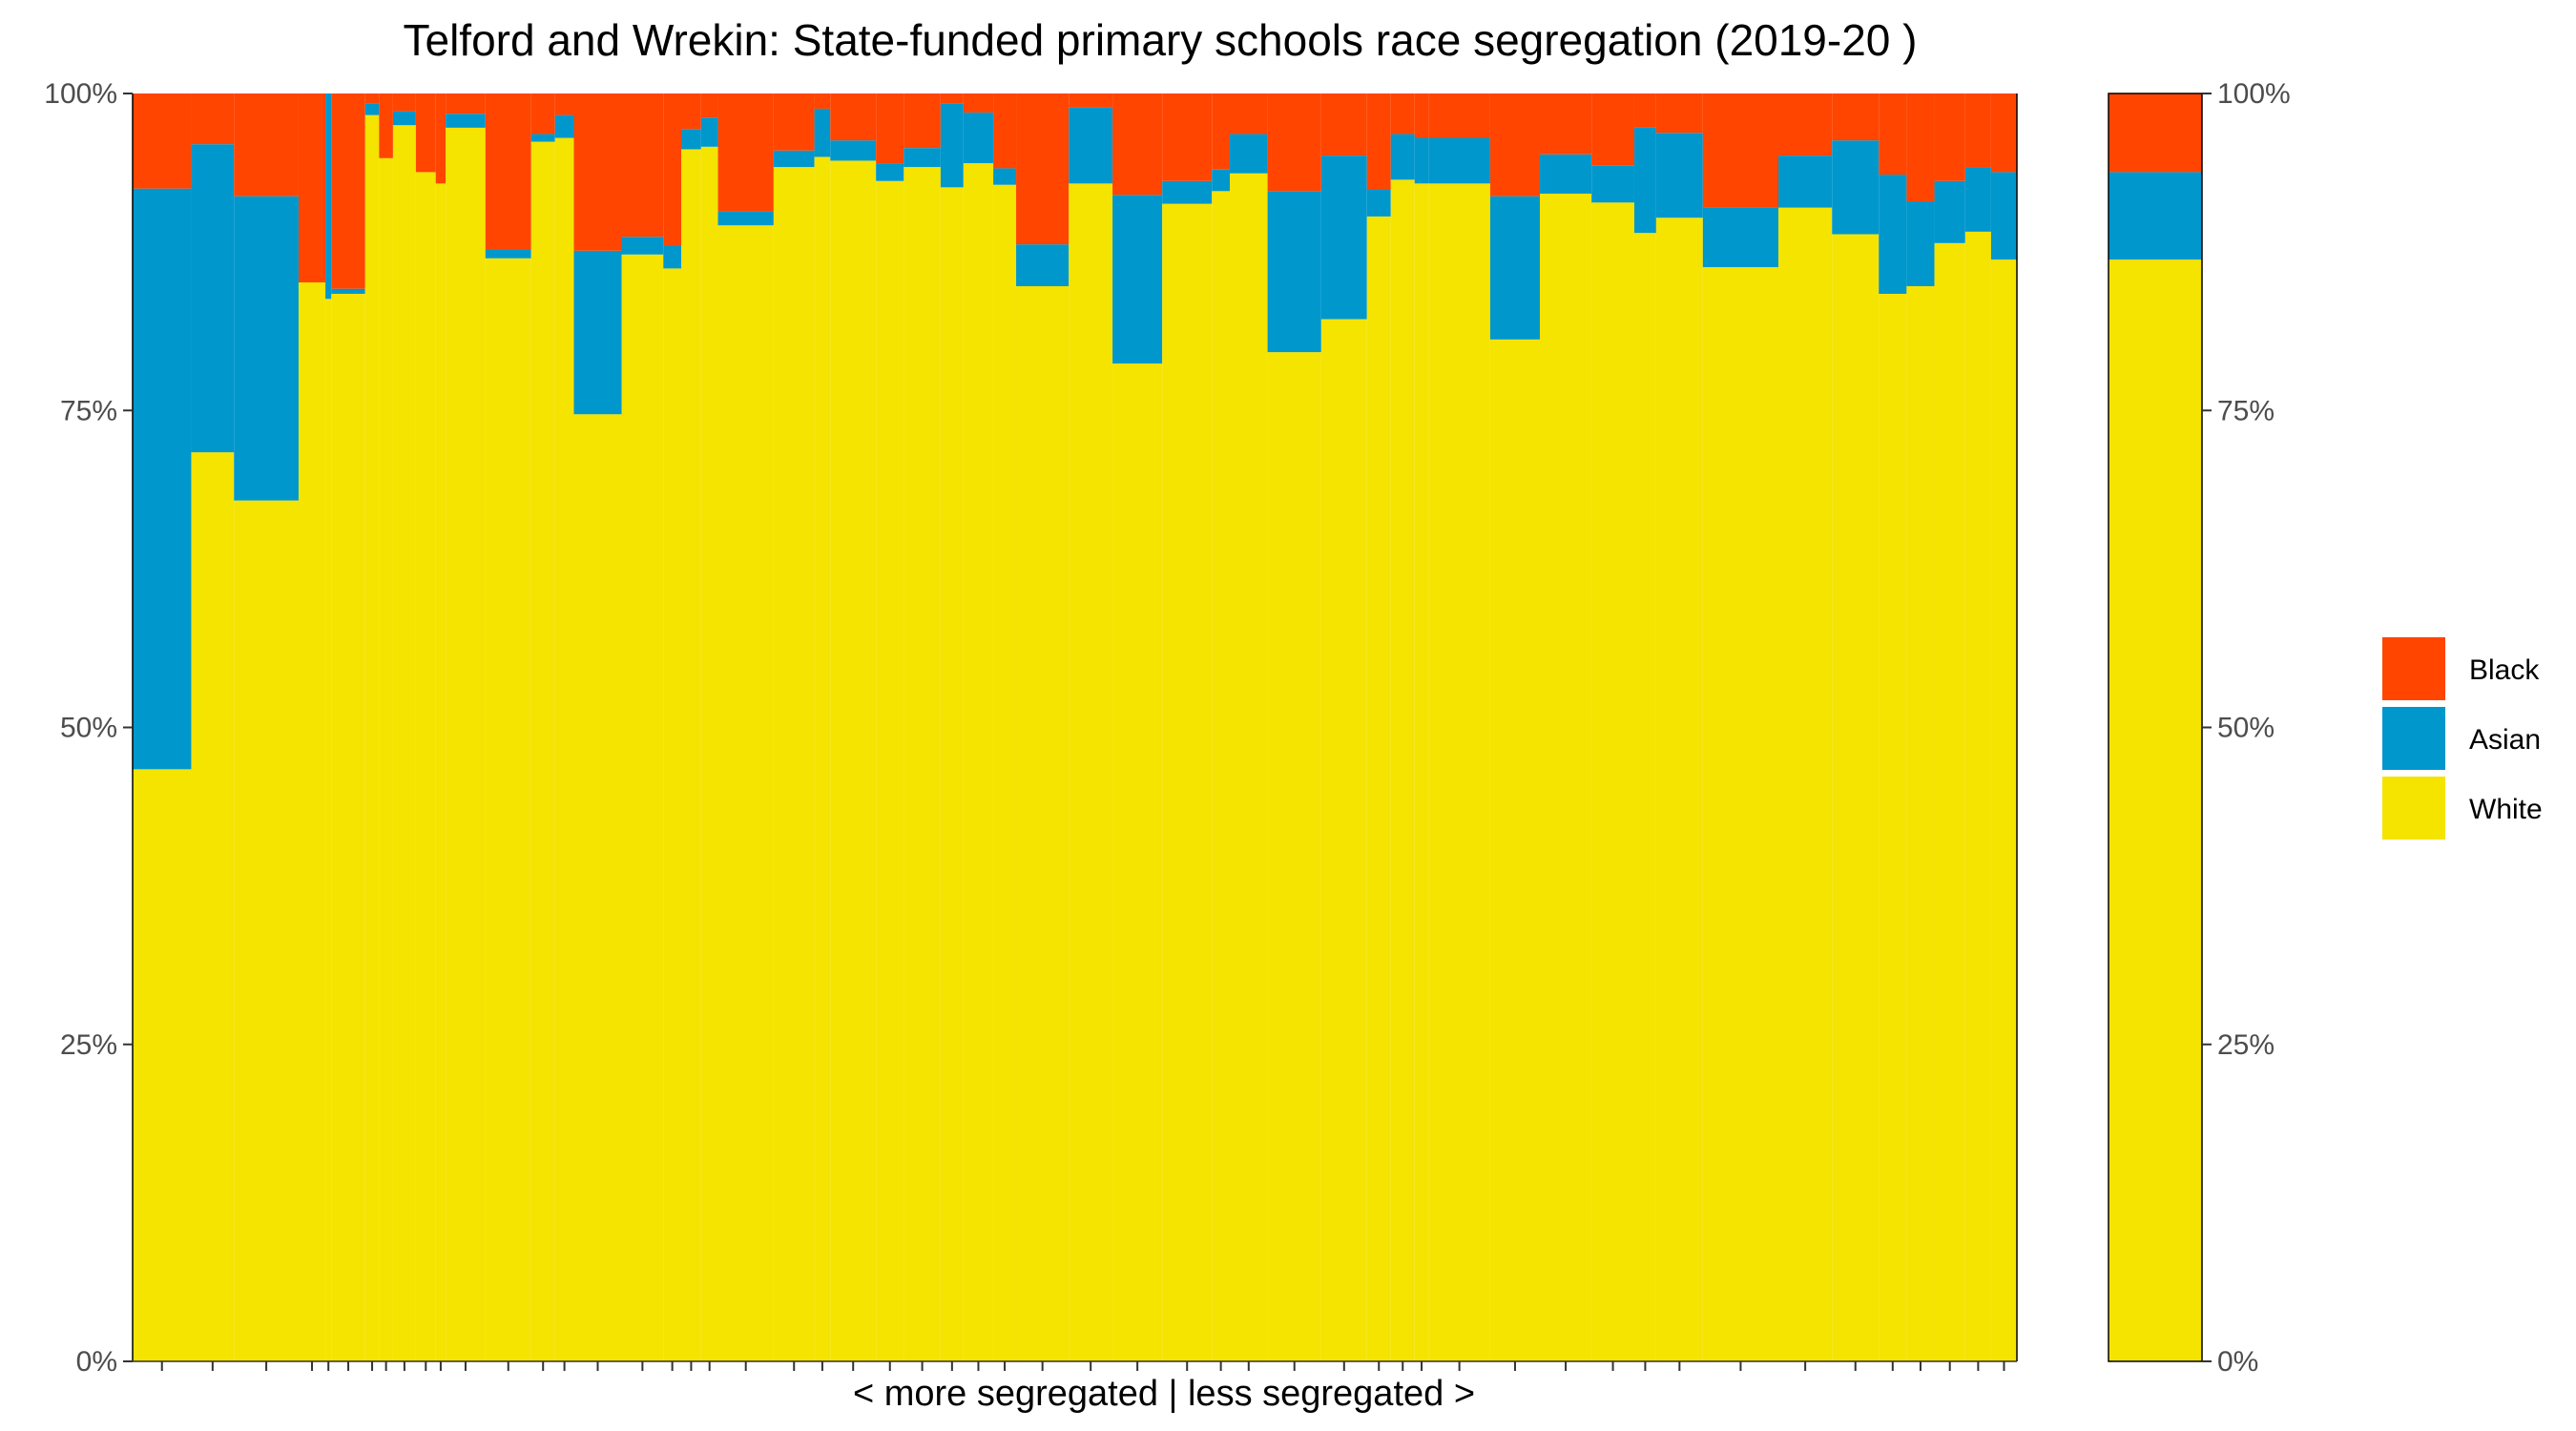 This screenshot has width=2576, height=1431. Describe the element at coordinates (2155, 216) in the screenshot. I see `overall-segment-asian` at that location.